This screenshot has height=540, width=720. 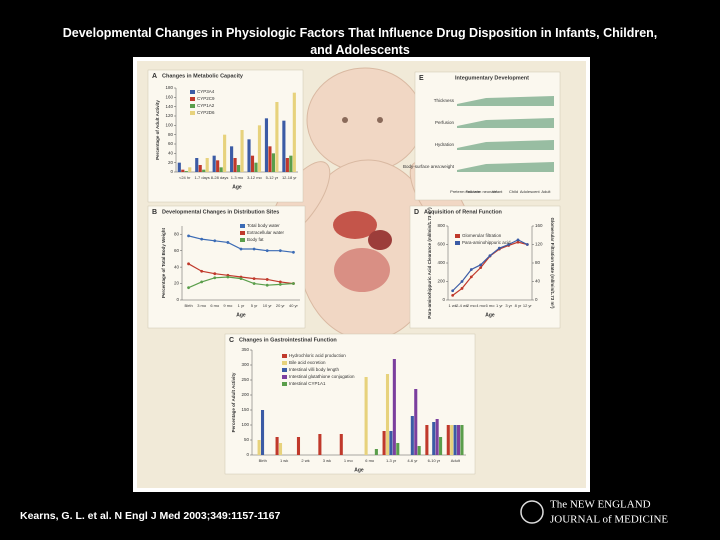 What do you see at coordinates (539, 244) in the screenshot?
I see `y2-tick-label: 120` at bounding box center [539, 244].